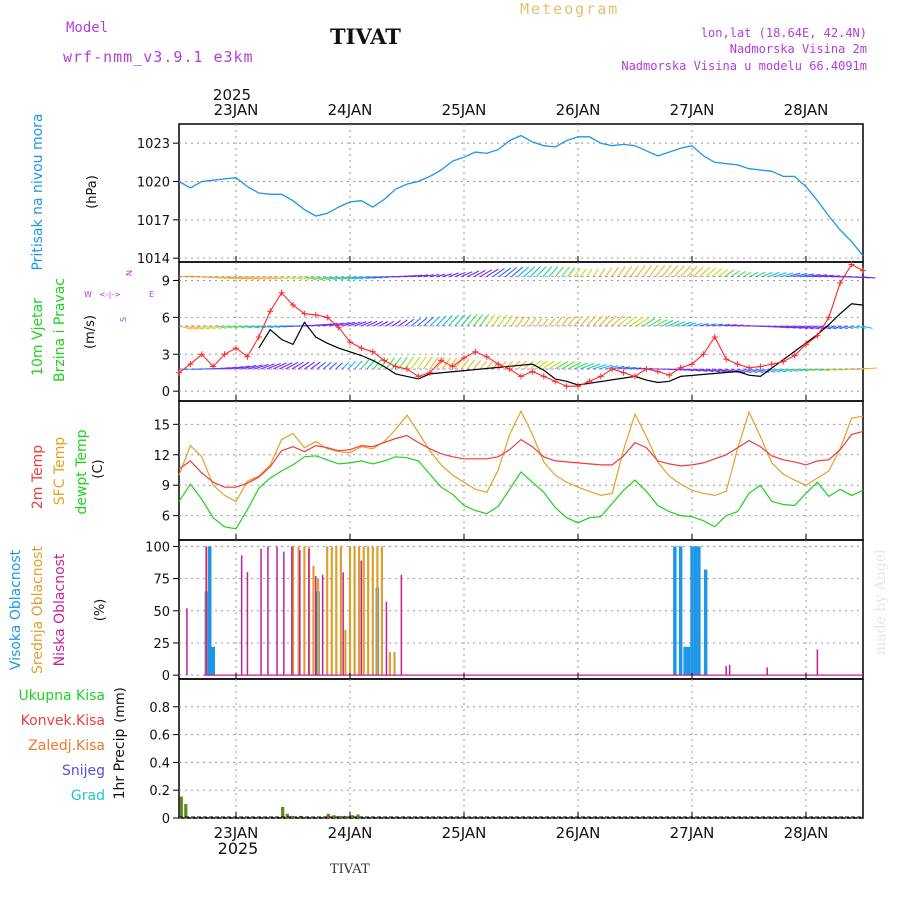  I want to click on day-label-bottom: 28JAN, so click(806, 833).